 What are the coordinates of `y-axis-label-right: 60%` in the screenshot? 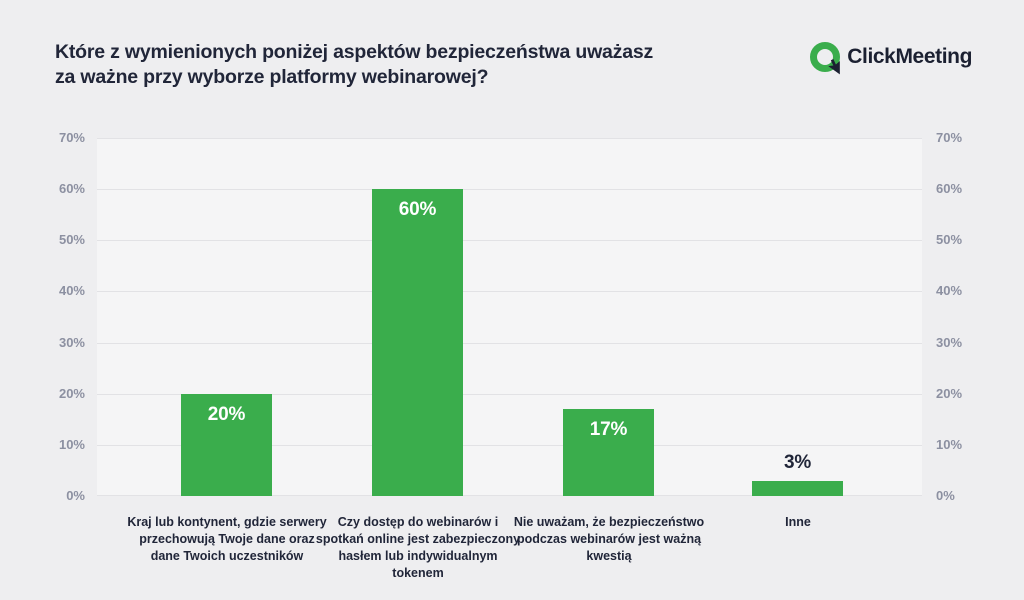 It's located at (949, 188).